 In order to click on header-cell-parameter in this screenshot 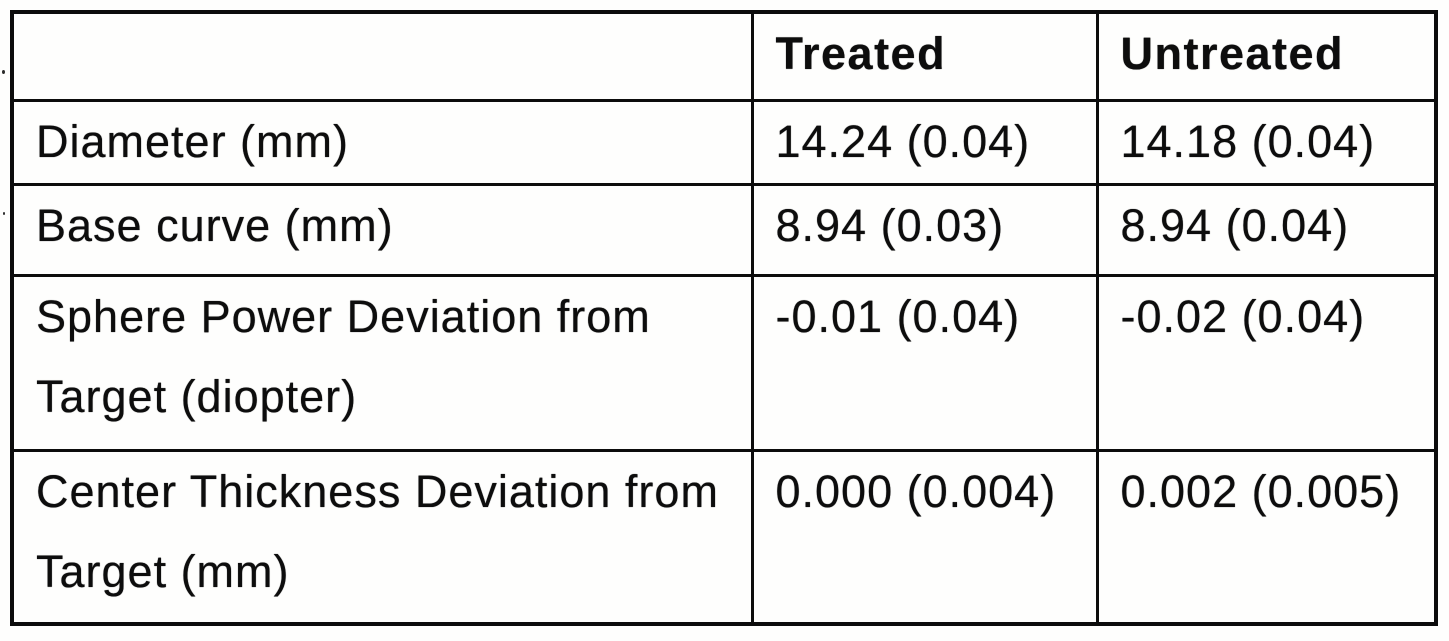, I will do `click(382, 56)`.